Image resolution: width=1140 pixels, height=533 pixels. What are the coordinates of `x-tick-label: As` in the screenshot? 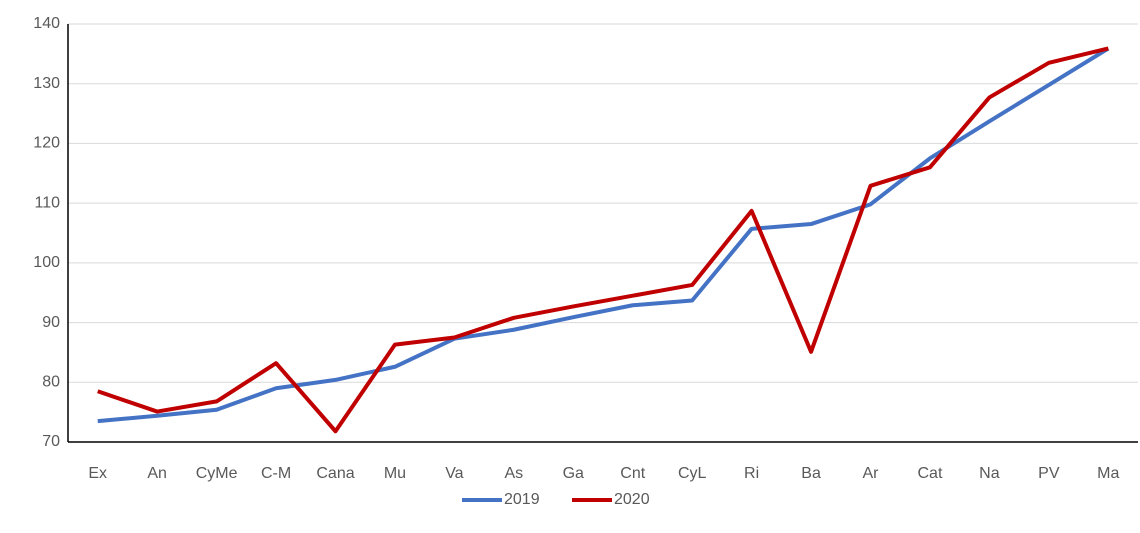 It's located at (513, 473).